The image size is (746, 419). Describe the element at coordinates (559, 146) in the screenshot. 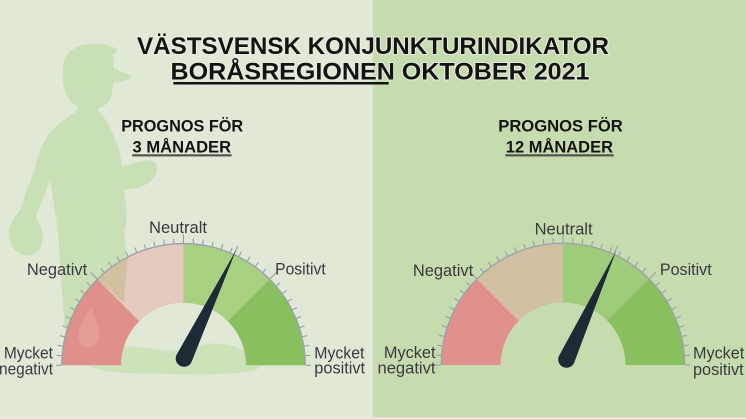

I see `svg-text: 12 MÅNADER` at that location.